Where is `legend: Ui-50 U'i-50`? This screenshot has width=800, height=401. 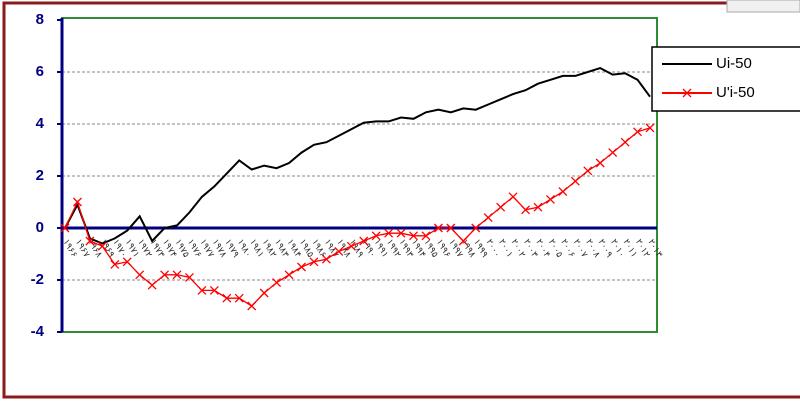
legend: Ui-50 U'i-50 is located at coordinates (725, 79).